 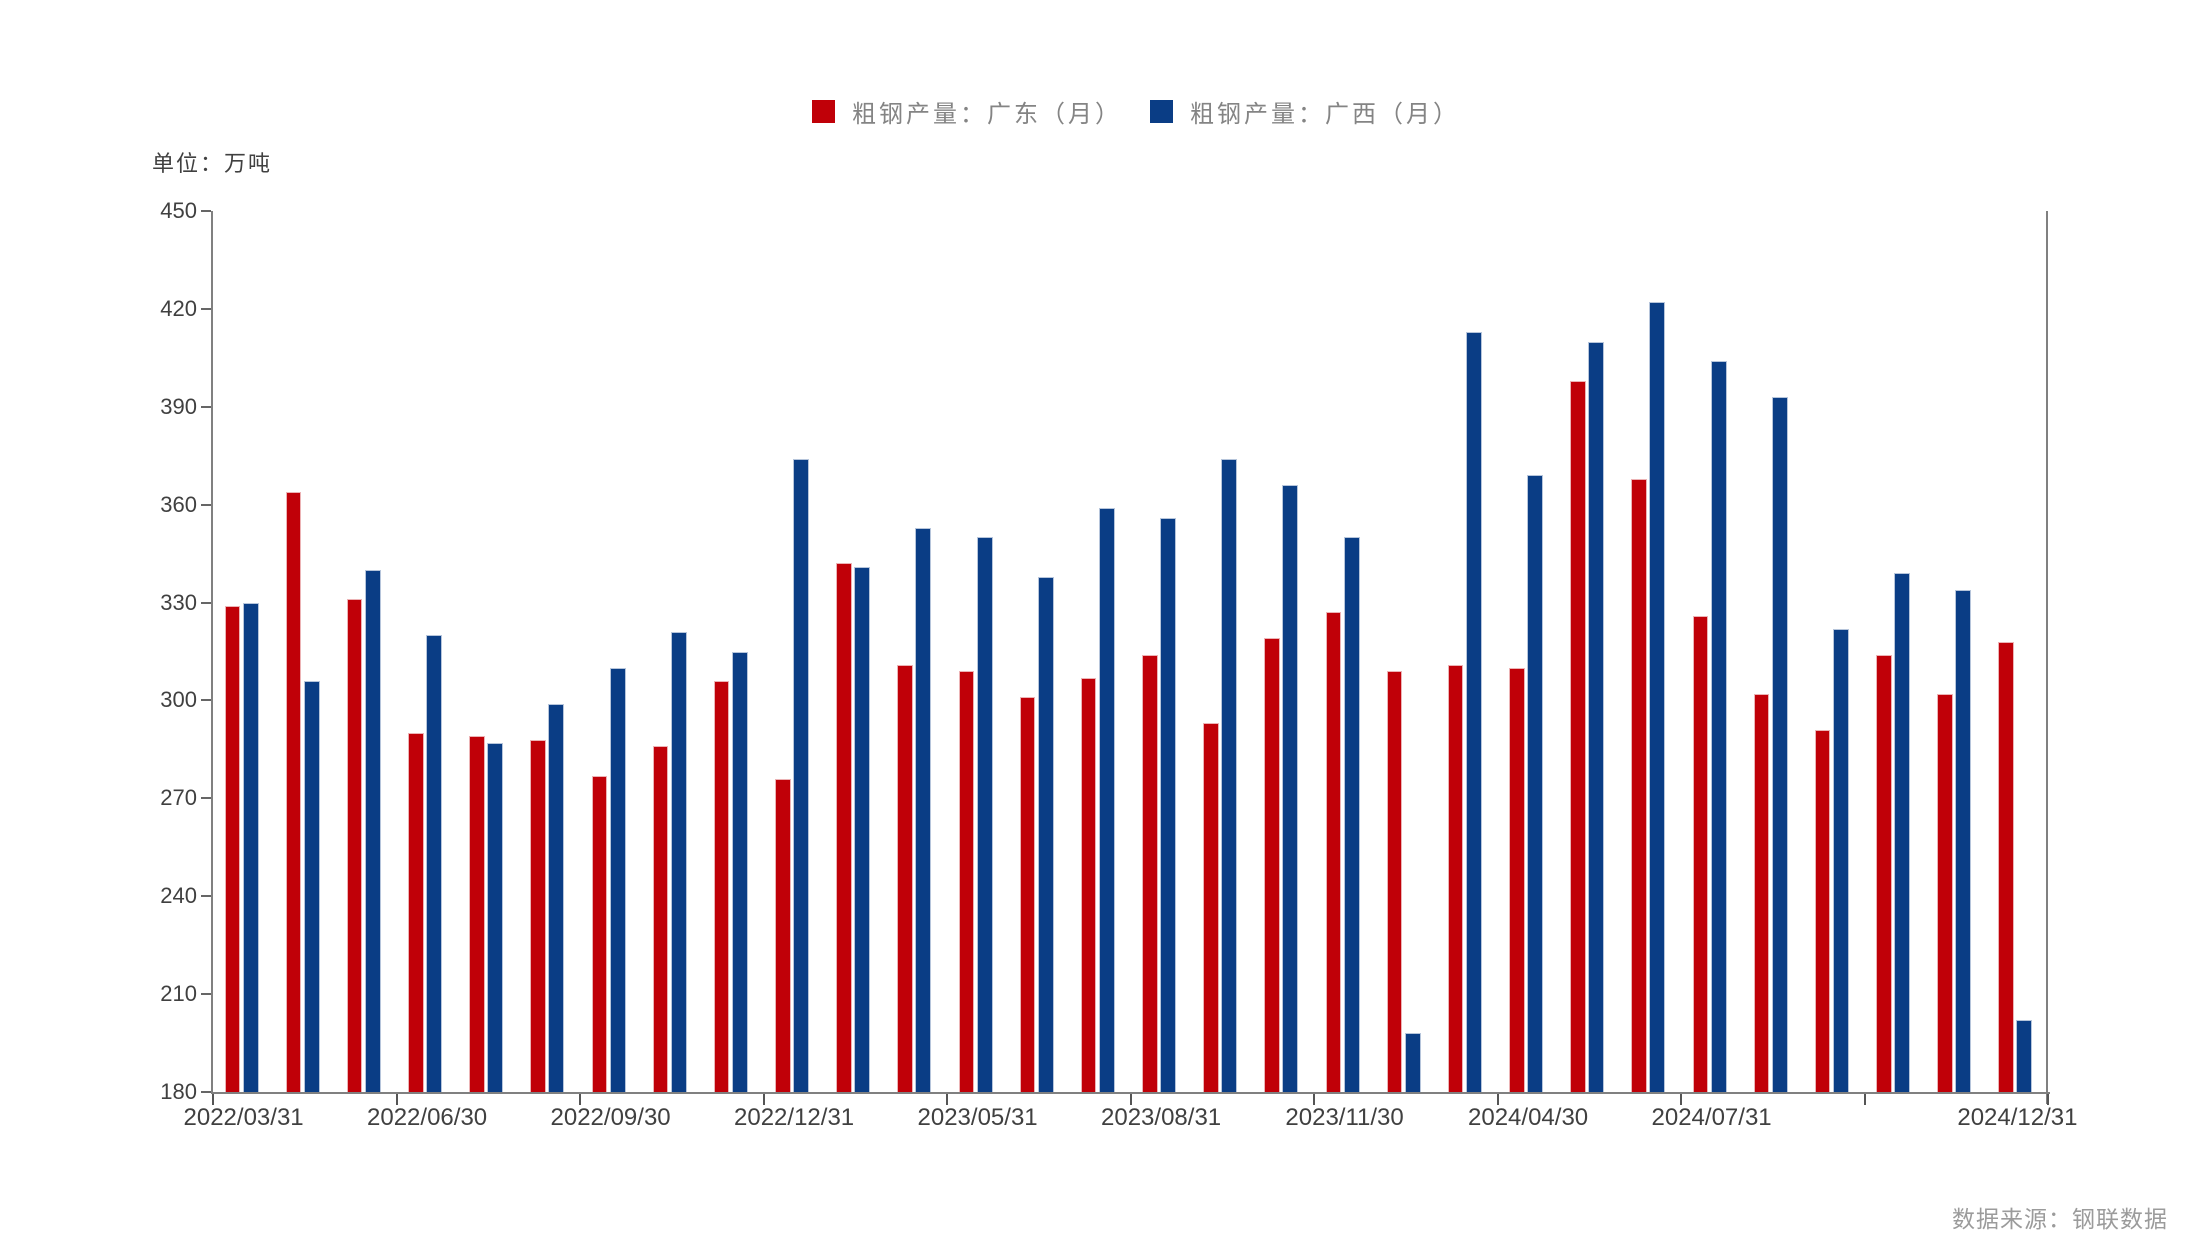 What do you see at coordinates (1945, 892) in the screenshot?
I see `bar-guangdong-2024/11/30` at bounding box center [1945, 892].